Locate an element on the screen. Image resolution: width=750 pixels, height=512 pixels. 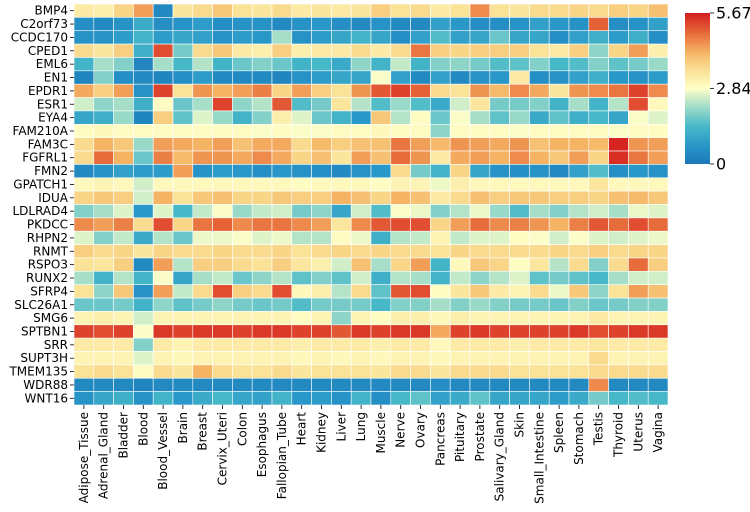
column-label: Stomach is located at coordinates (579, 438).